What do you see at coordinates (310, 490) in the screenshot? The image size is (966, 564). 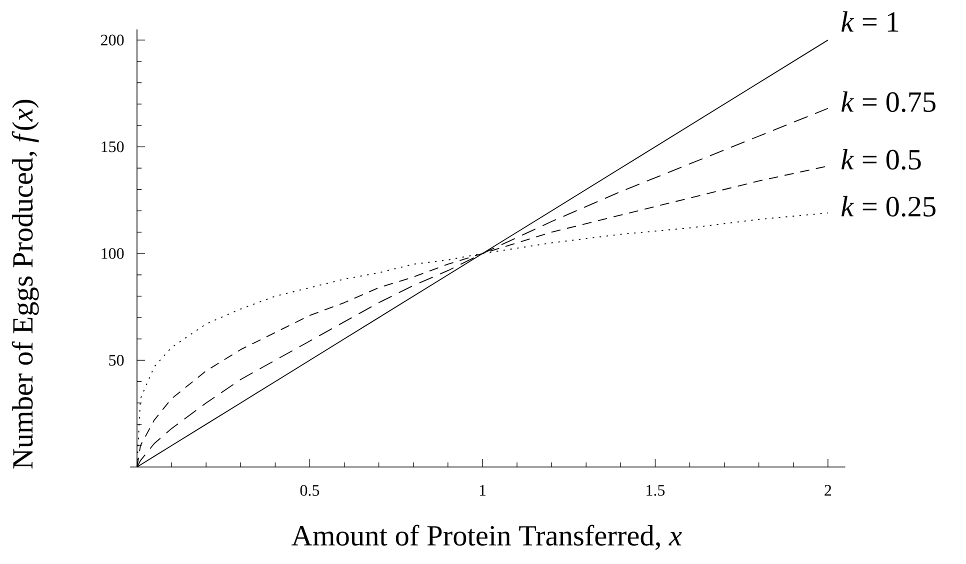 I see `x-tick-label: 0.5` at bounding box center [310, 490].